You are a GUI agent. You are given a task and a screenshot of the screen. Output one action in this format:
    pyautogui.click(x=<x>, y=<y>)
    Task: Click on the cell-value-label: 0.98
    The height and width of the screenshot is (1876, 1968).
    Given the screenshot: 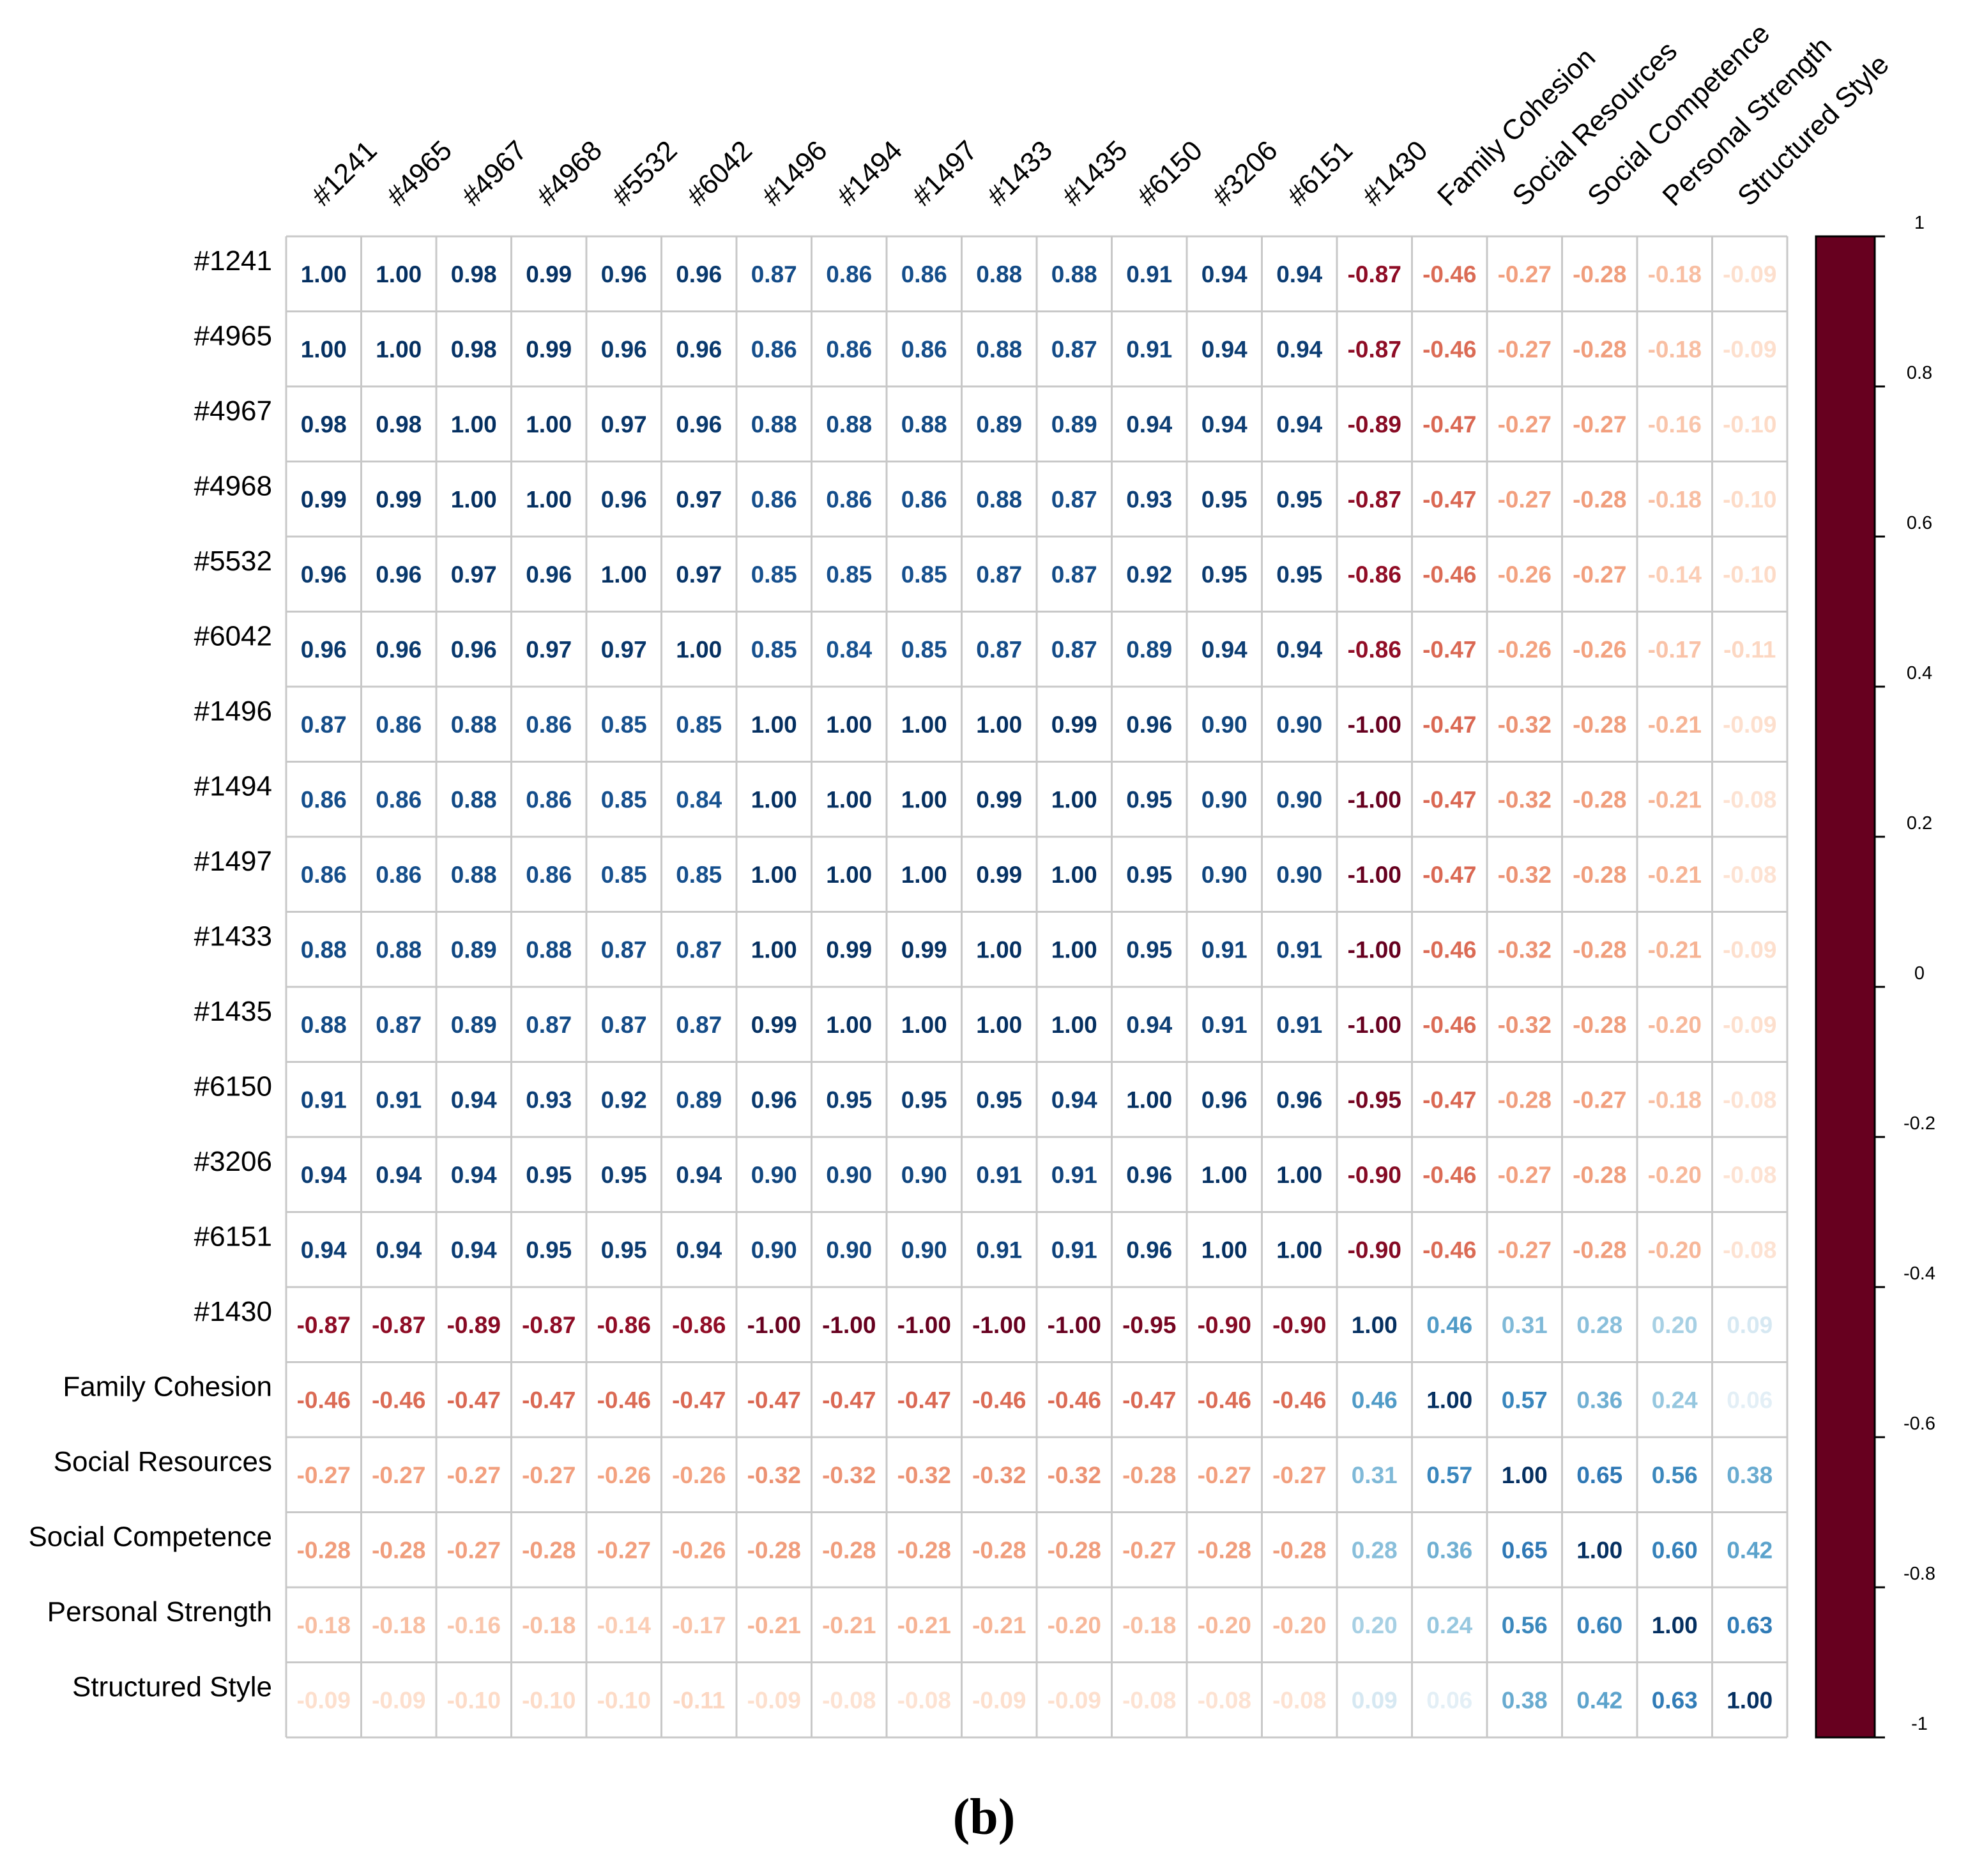 What is the action you would take?
    pyautogui.click(x=399, y=424)
    